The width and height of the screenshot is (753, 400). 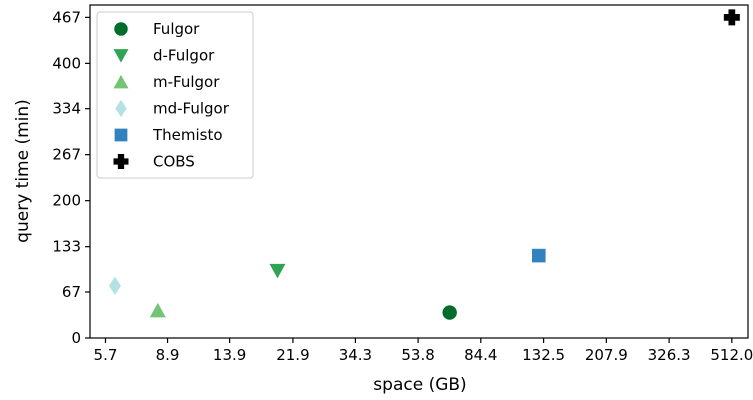 I want to click on legend-marker-m-fulgor, so click(x=121, y=81).